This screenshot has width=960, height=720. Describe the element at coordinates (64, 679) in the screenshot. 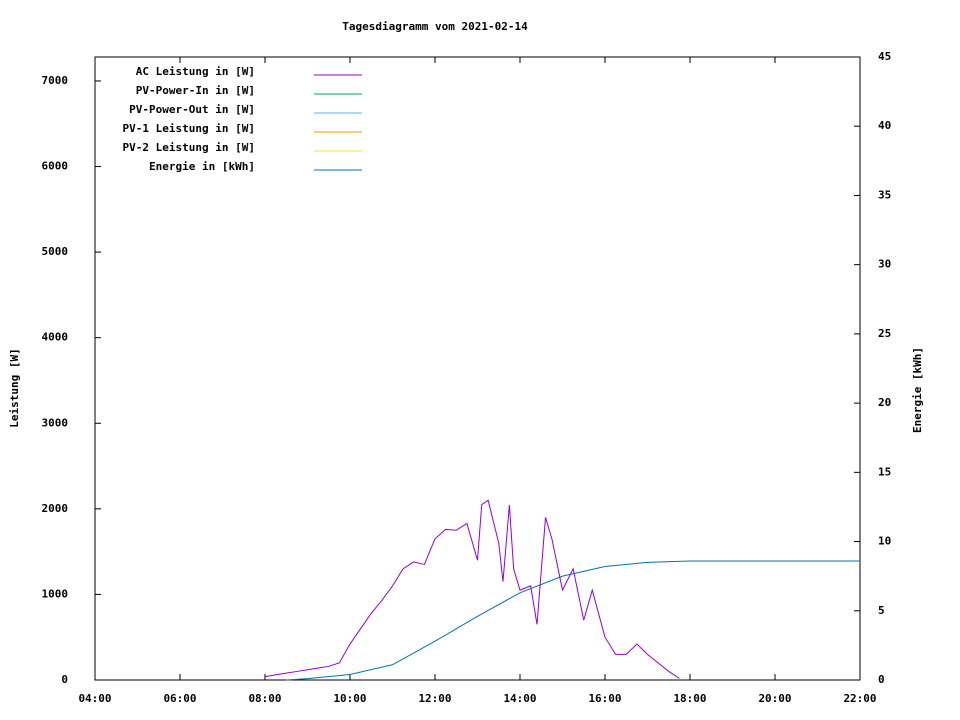

I see `y-tick-label: 0` at that location.